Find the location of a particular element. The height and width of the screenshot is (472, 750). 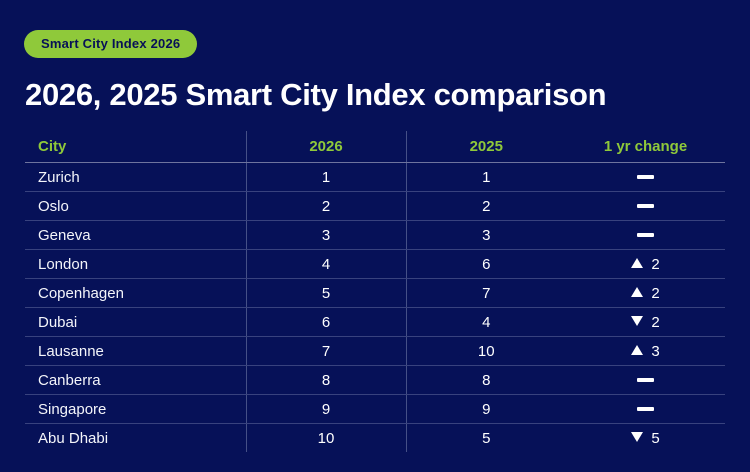

rank-2026-cell: 3 is located at coordinates (325, 235).